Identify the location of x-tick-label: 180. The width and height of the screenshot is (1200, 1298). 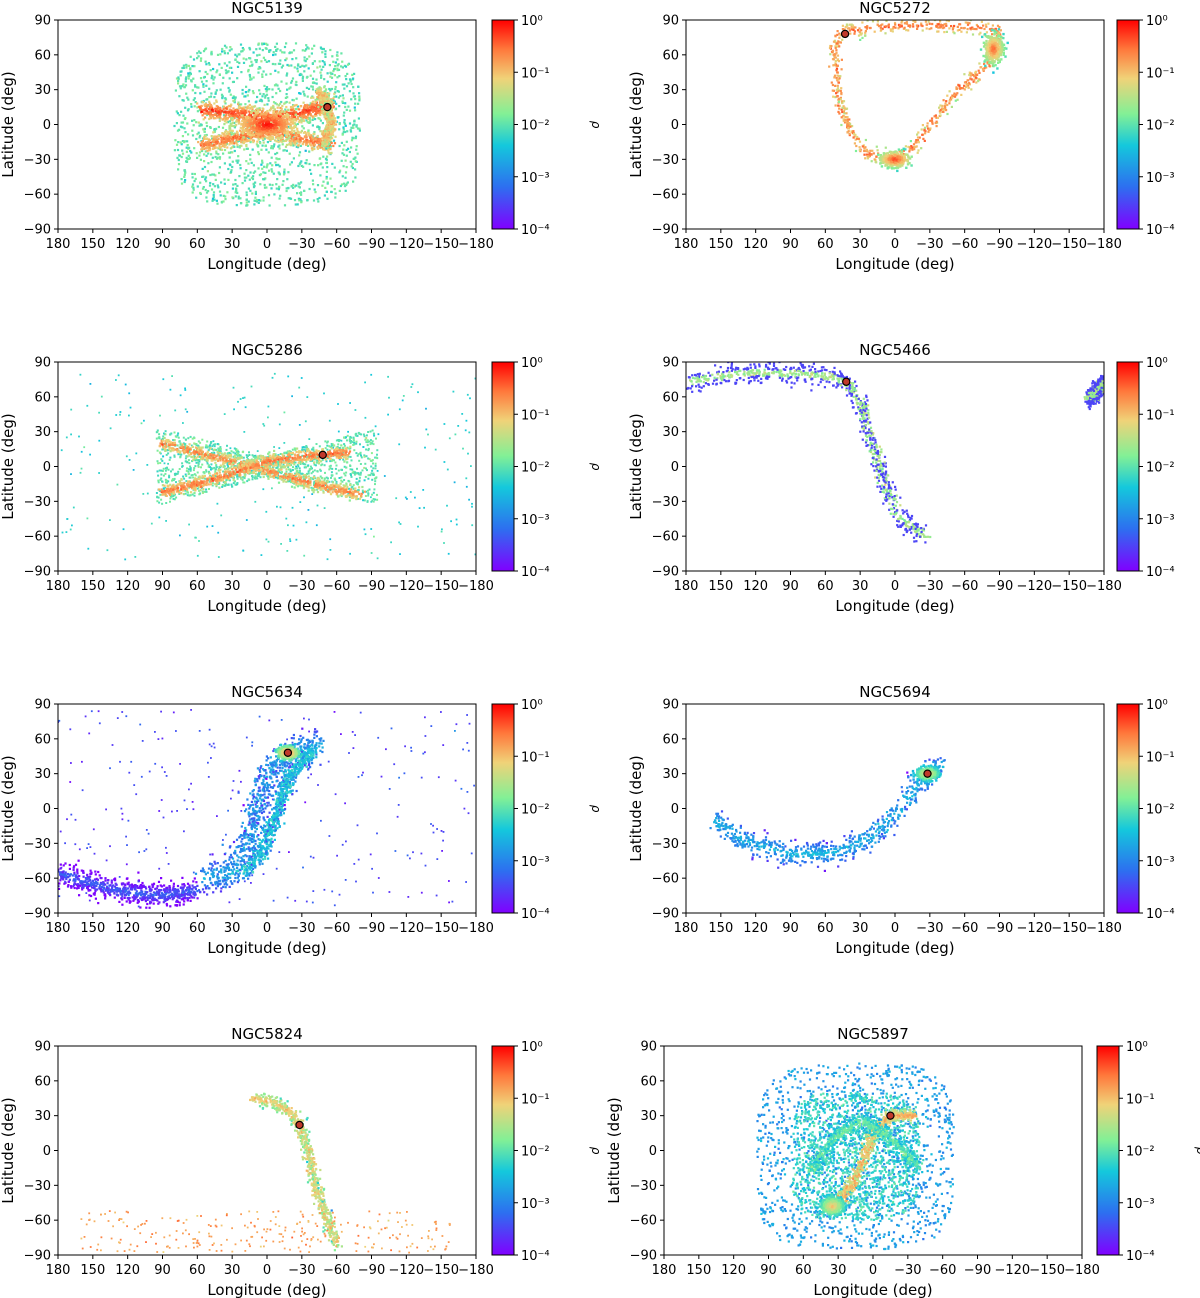
(58, 244).